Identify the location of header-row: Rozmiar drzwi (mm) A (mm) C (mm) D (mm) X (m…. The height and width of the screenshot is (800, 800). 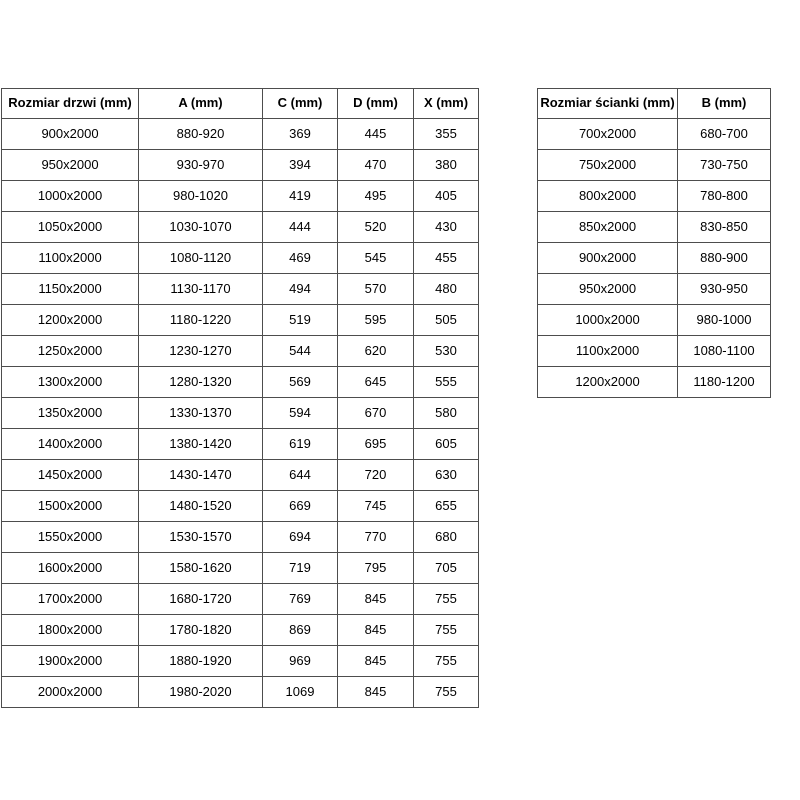
(240, 103).